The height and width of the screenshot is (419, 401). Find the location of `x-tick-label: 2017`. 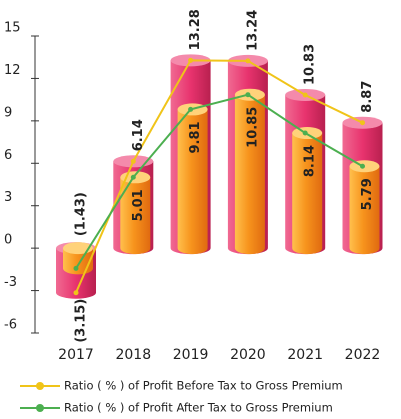

x-tick-label: 2017 is located at coordinates (76, 355).